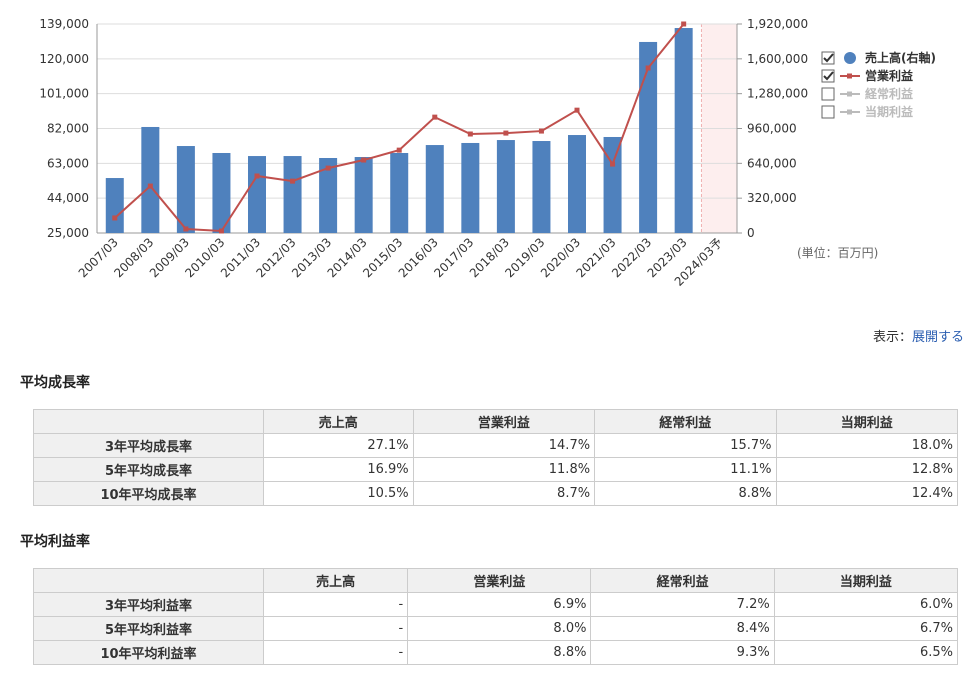 The height and width of the screenshot is (690, 964). Describe the element at coordinates (772, 198) in the screenshot. I see `y2-tick-label: 320,000` at that location.